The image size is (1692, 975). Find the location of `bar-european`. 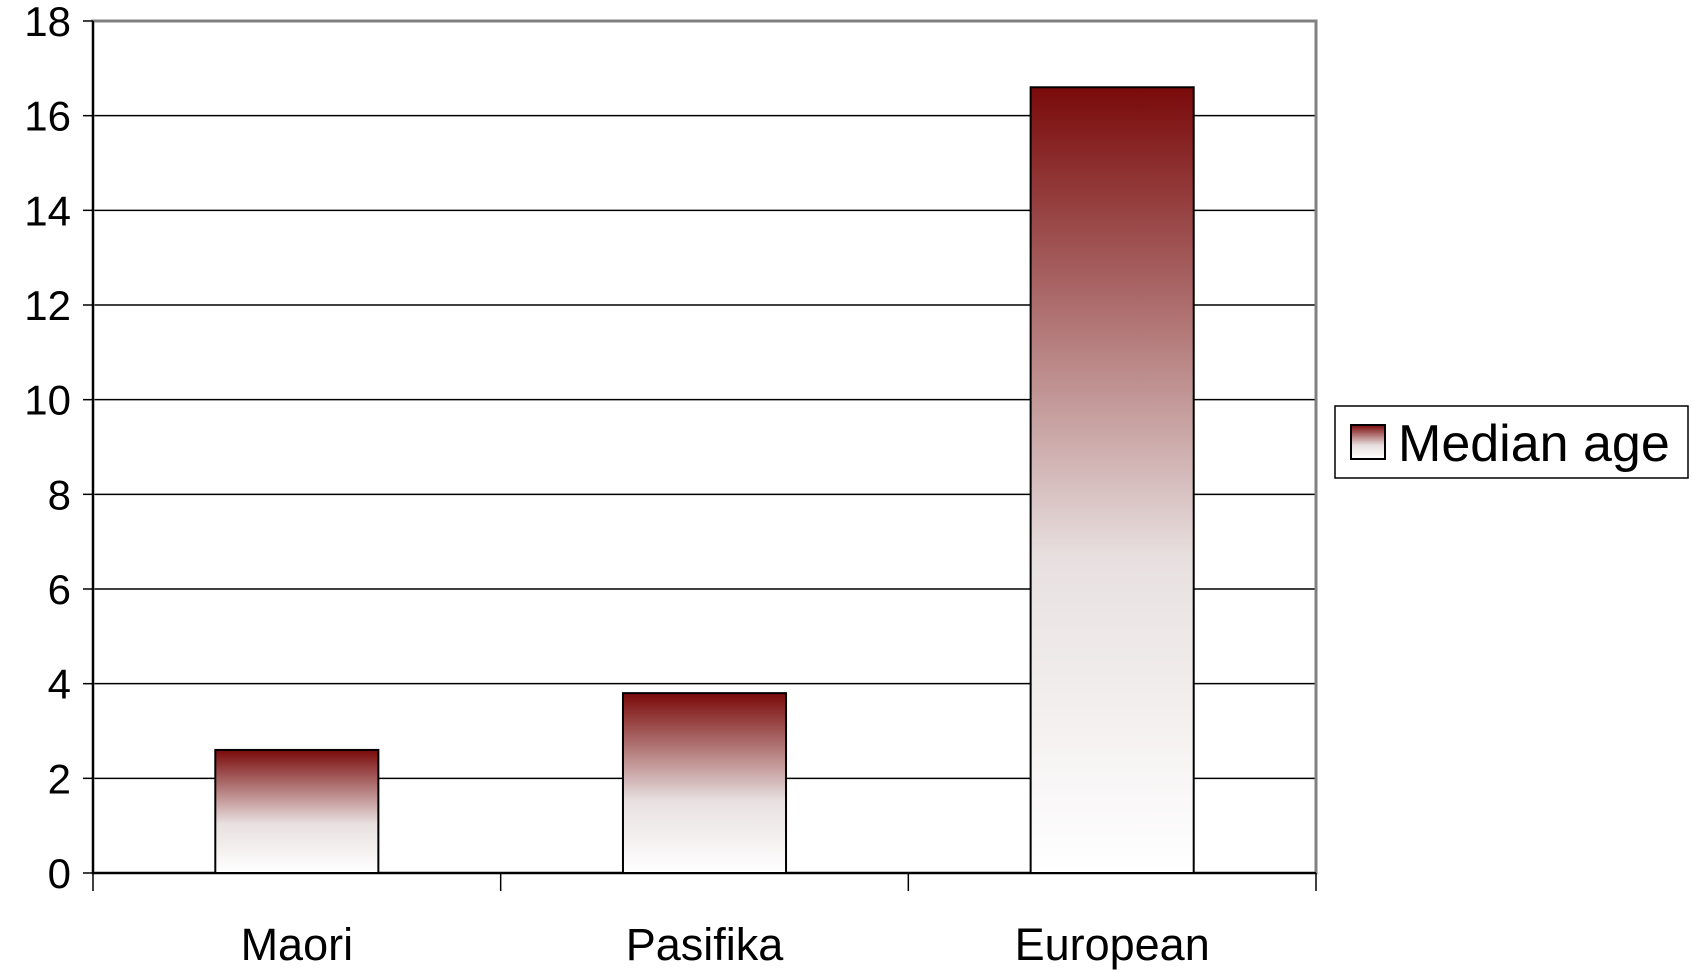

bar-european is located at coordinates (1112, 480).